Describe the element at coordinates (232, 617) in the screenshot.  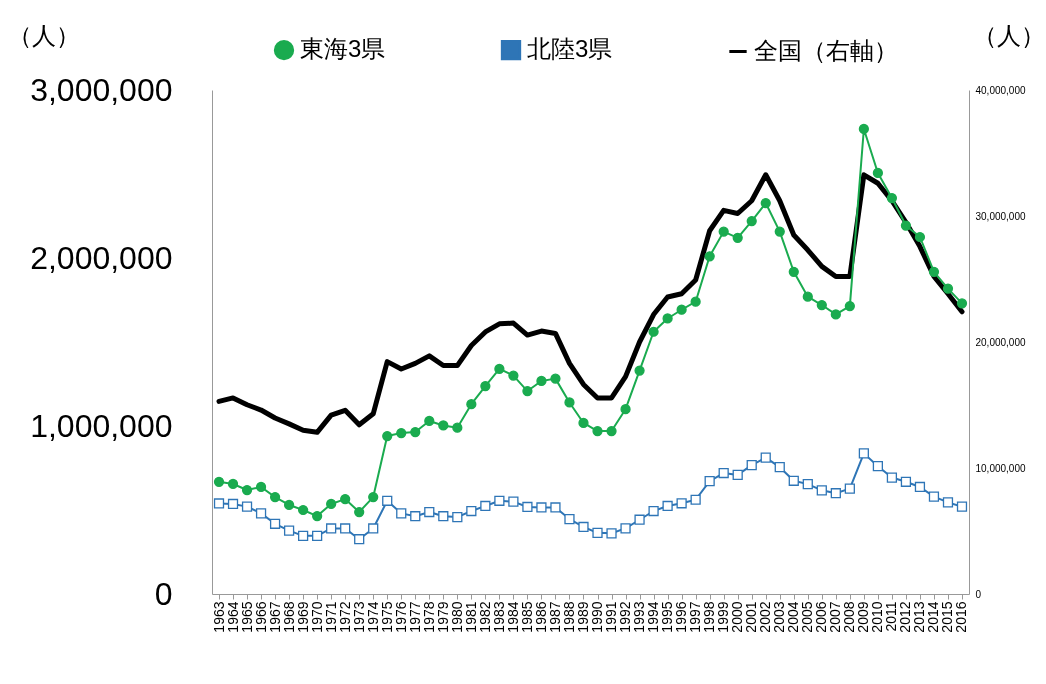
I see `x-tick-label: 1964` at that location.